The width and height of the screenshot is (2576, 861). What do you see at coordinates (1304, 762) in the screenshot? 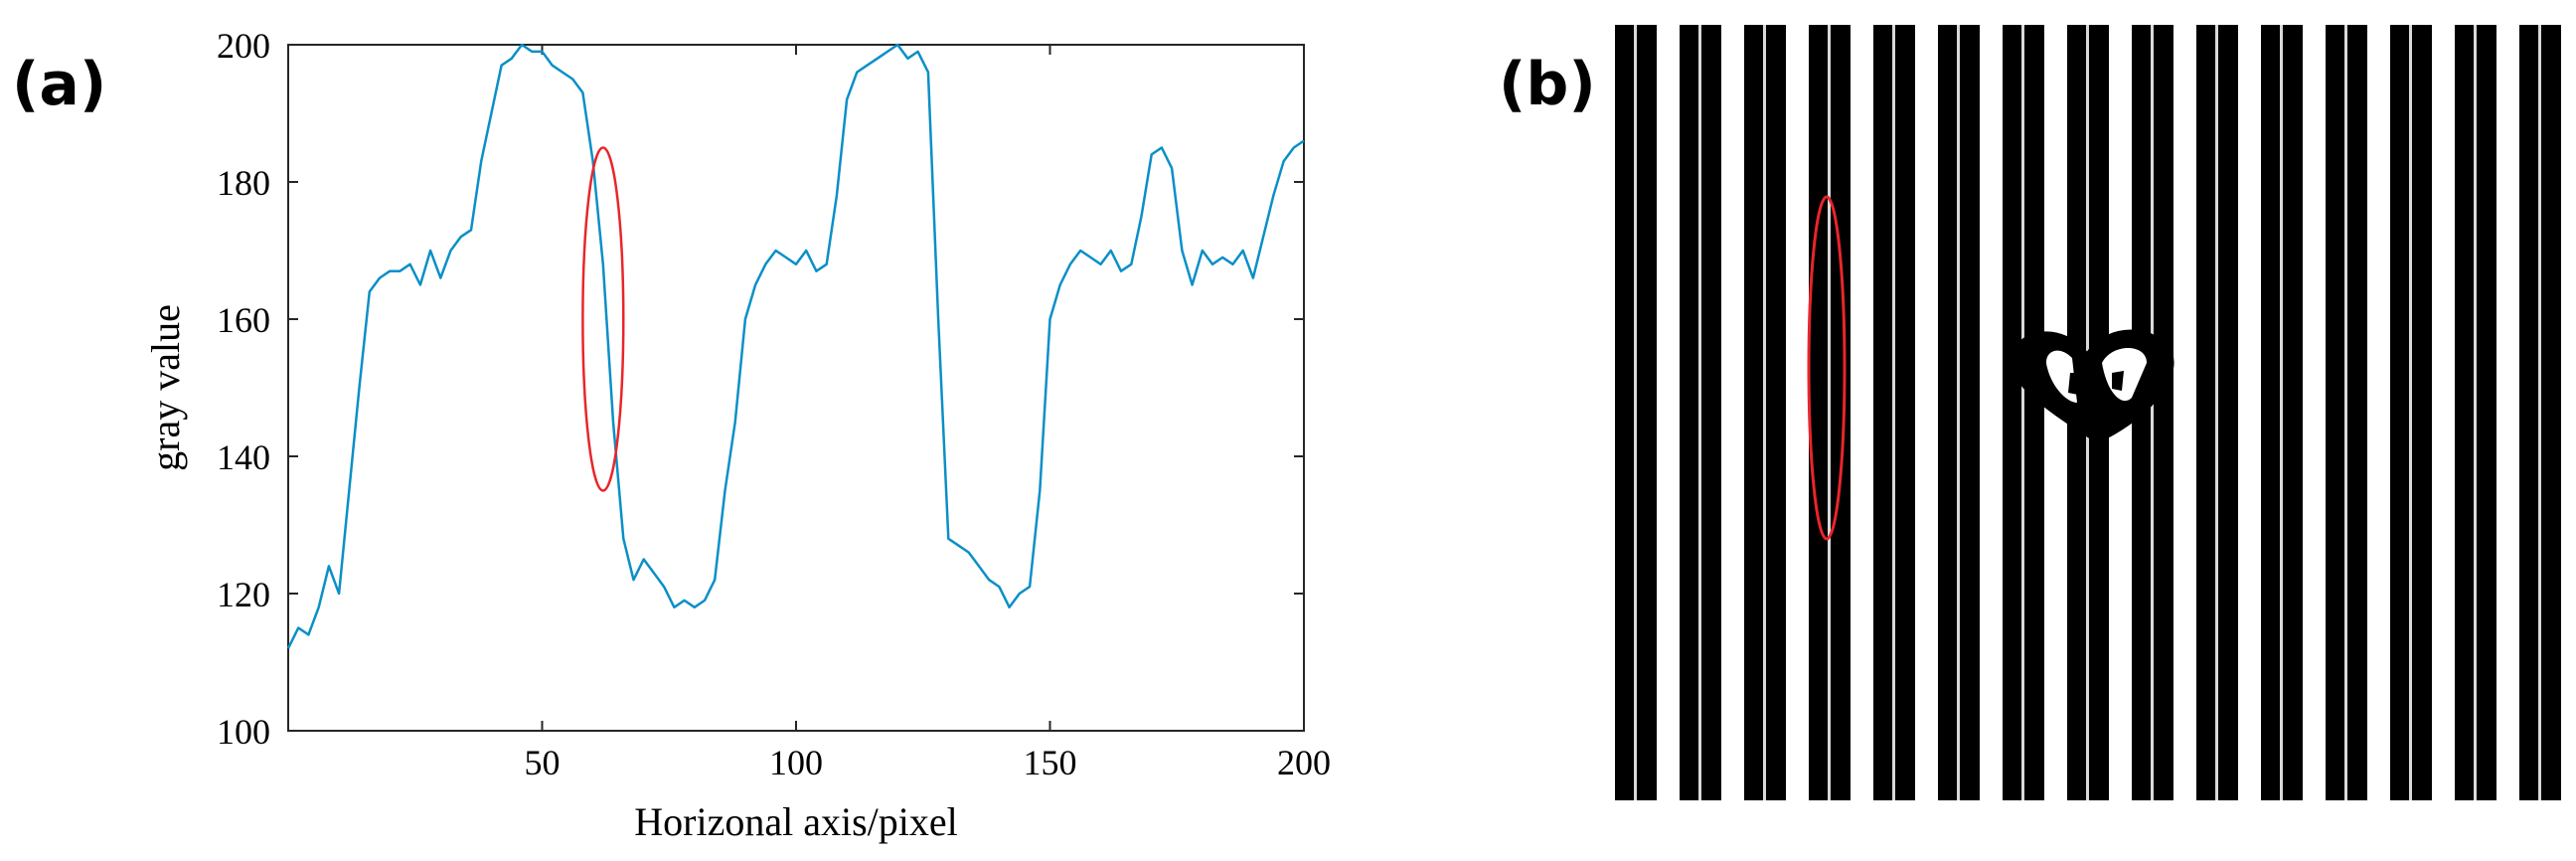
I see `x-tick-label: 200` at bounding box center [1304, 762].